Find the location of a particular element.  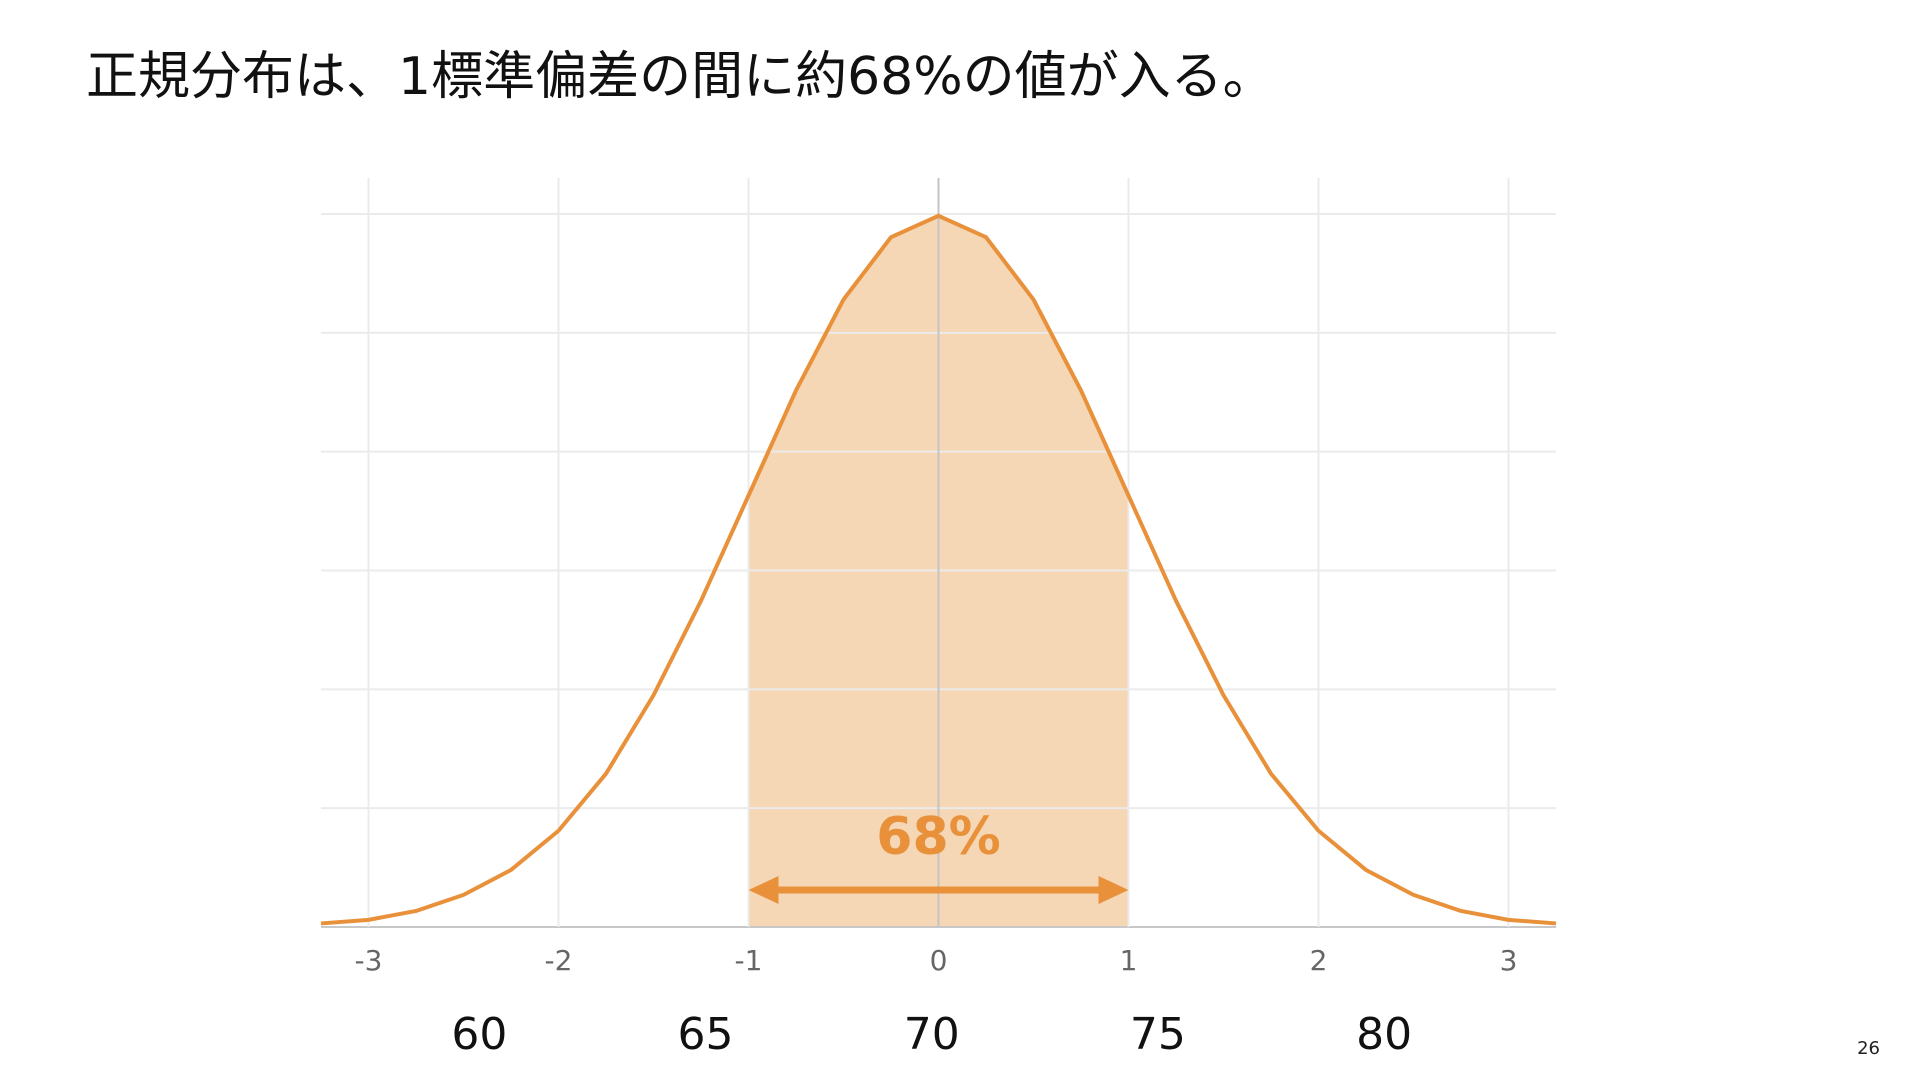

x-tick-label: 1 is located at coordinates (1129, 960).